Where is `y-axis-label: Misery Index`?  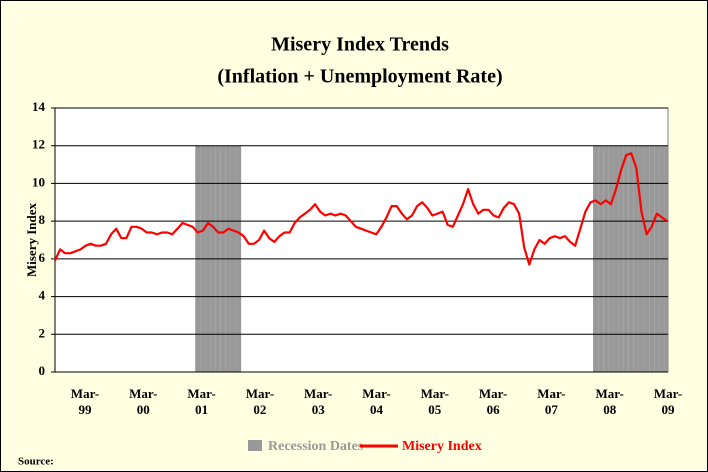
y-axis-label: Misery Index is located at coordinates (31, 239).